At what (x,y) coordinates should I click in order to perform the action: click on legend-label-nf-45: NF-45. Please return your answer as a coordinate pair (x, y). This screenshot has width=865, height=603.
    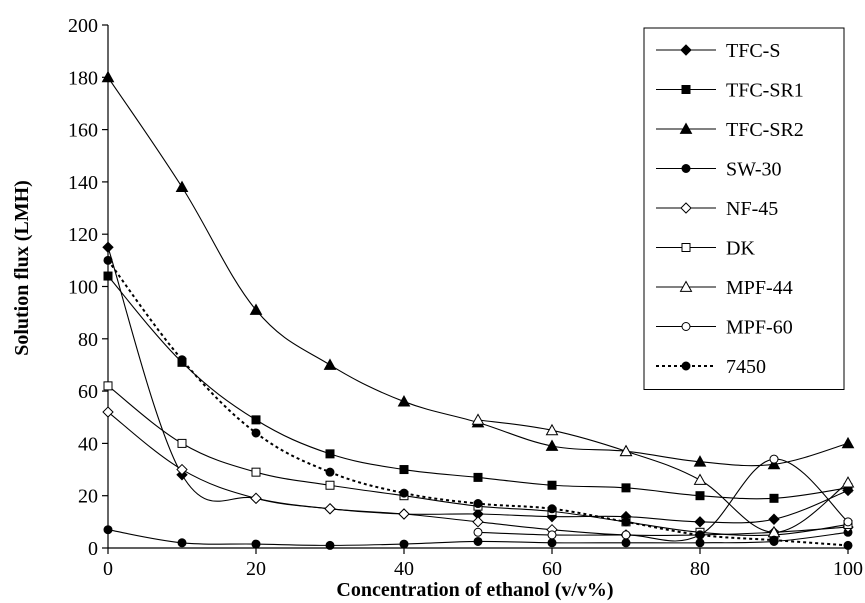
    Looking at the image, I should click on (752, 209).